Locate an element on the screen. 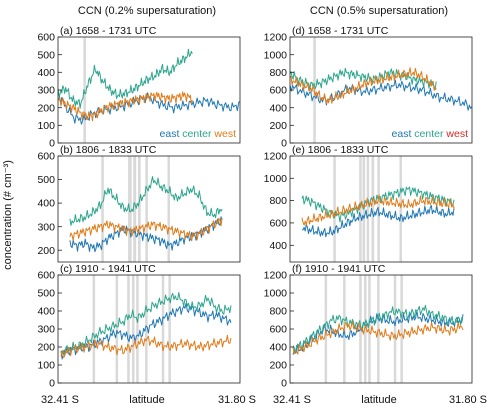  chart-panel-b: 200 300 400 500 600 (b) 1806 - 1833 UTC is located at coordinates (139, 203).